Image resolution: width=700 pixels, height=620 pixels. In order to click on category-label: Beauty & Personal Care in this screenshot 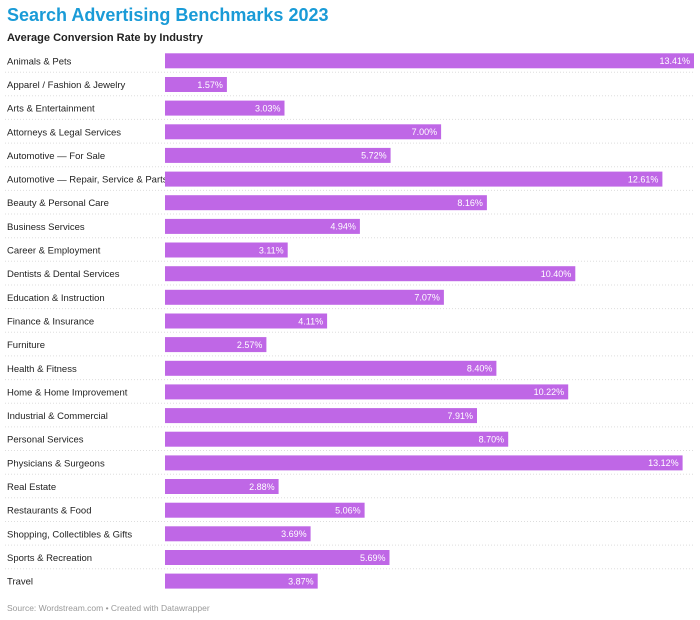, I will do `click(58, 203)`.